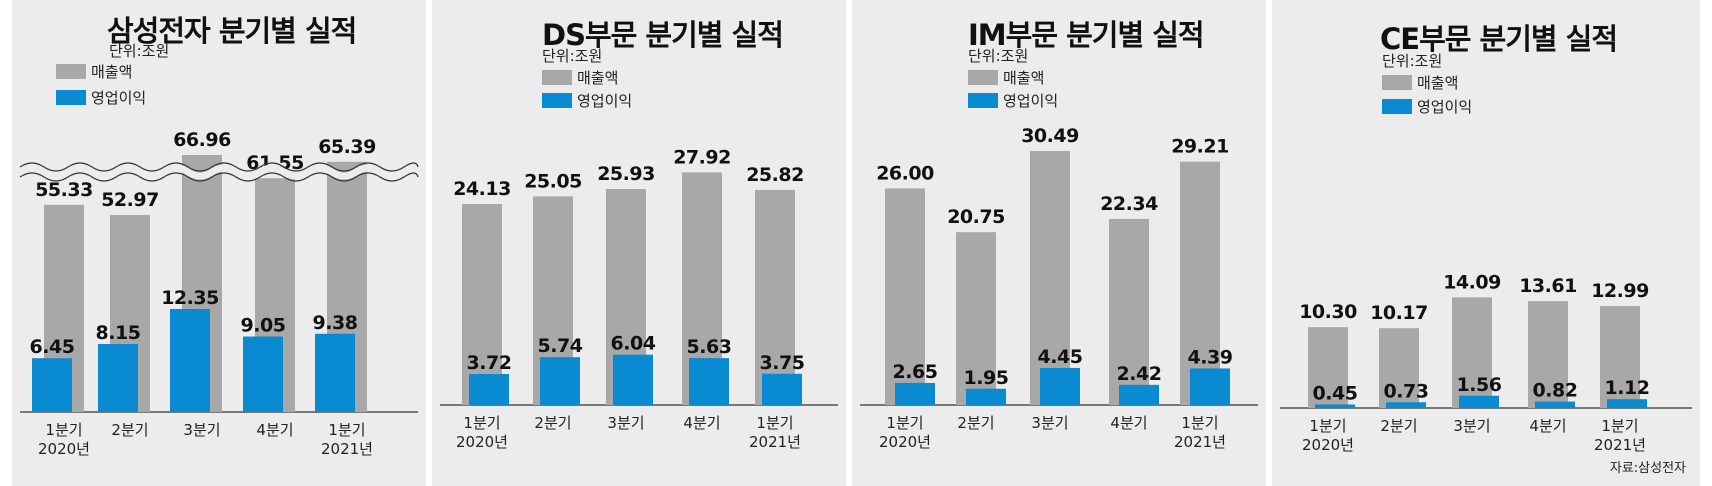  Describe the element at coordinates (202, 140) in the screenshot. I see `revenue-value-label: 66.96` at that location.